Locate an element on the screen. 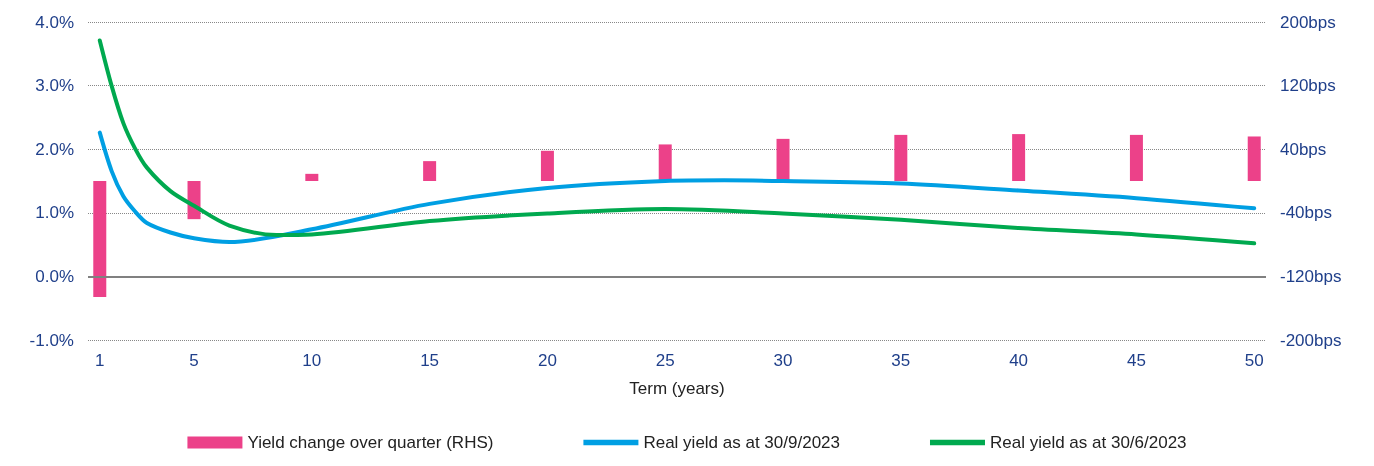  x-tick-label: 20 is located at coordinates (547, 360).